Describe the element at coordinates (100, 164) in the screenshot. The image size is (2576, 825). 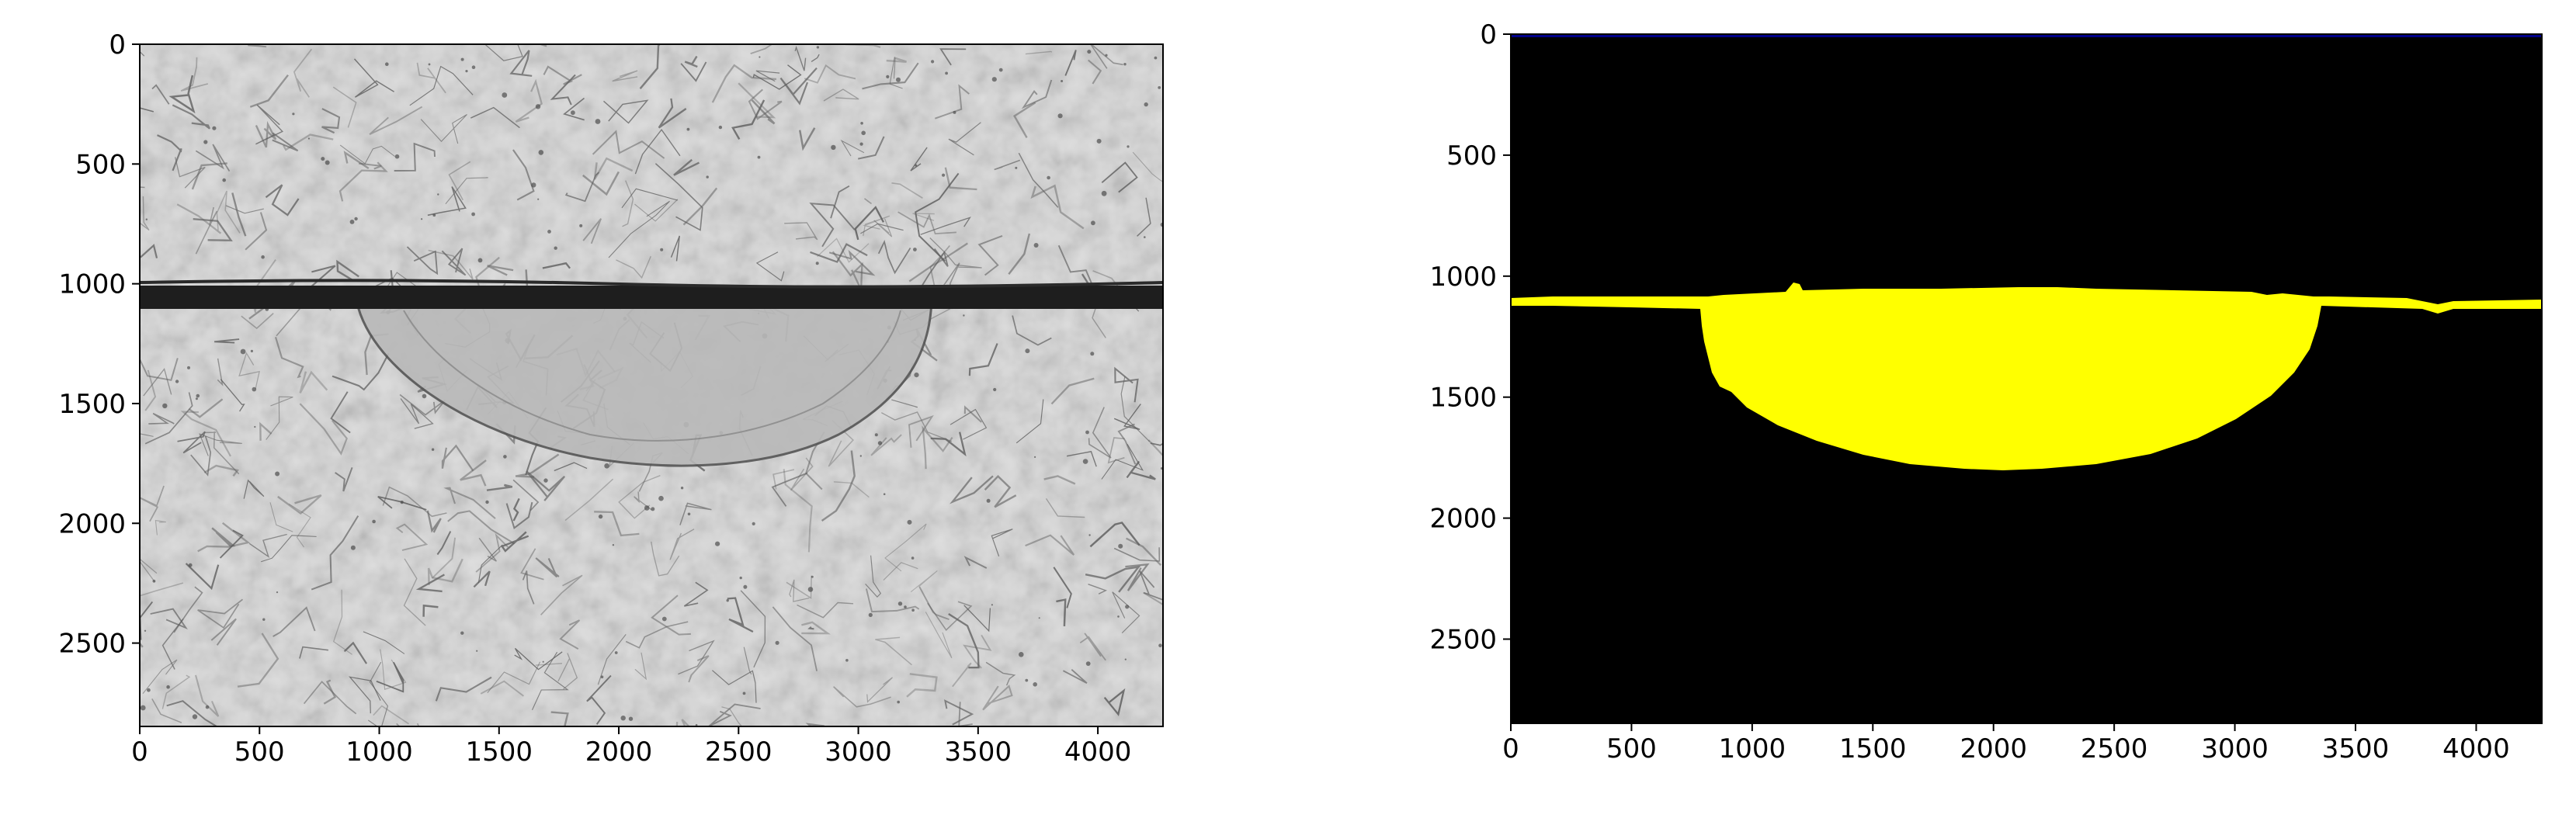
I see `micrograph-y-tick-label: 500` at that location.